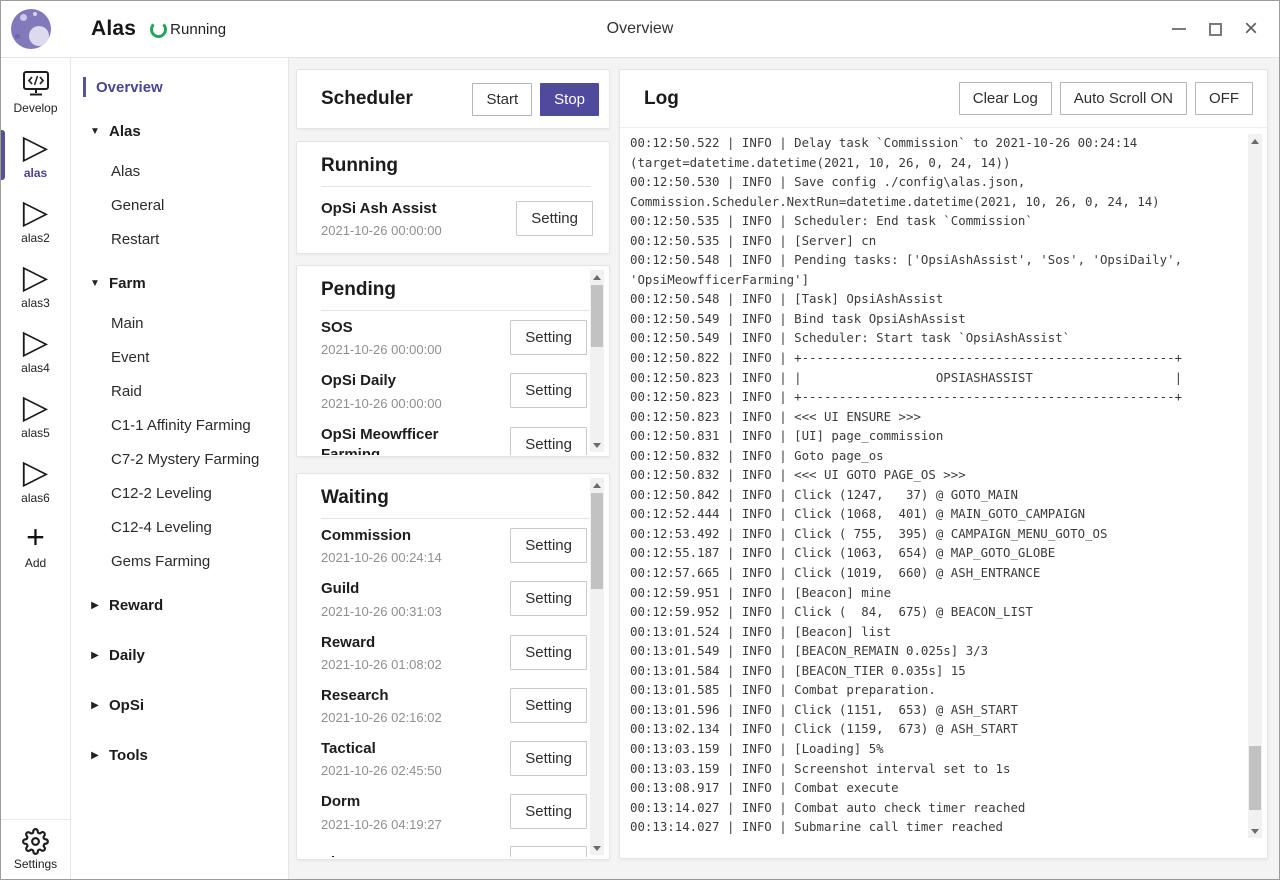  What do you see at coordinates (381, 717) in the screenshot?
I see `task-next-run: 2021-10-26 02:16:02` at bounding box center [381, 717].